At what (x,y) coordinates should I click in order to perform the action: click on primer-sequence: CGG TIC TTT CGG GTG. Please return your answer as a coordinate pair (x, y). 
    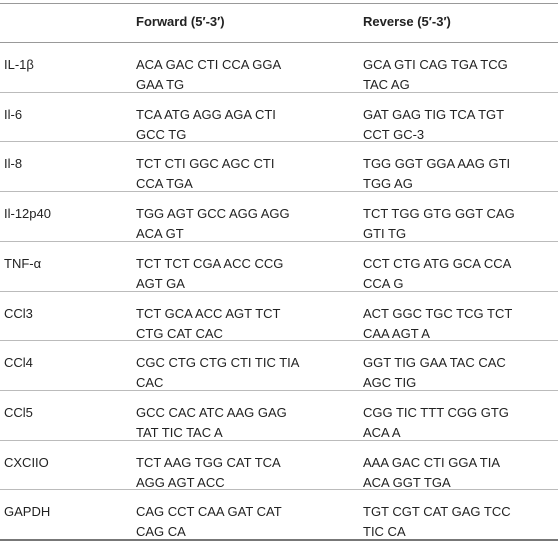
    Looking at the image, I should click on (436, 412).